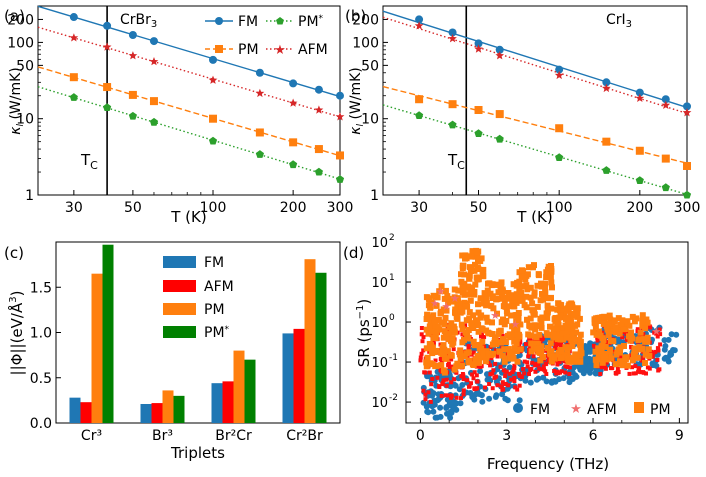 This screenshot has width=706, height=477. Describe the element at coordinates (548, 464) in the screenshot. I see `panel-d-xlabel: Frequency (THz)` at that location.